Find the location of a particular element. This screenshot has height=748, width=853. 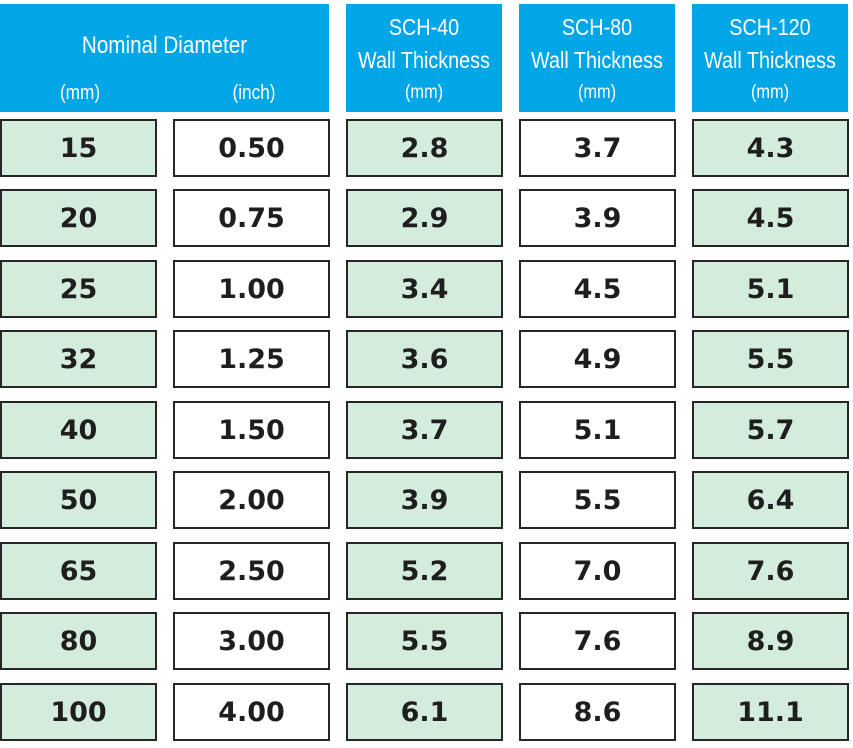

header-sch80: SCH-80 Wall Thickness (mm) is located at coordinates (597, 58).